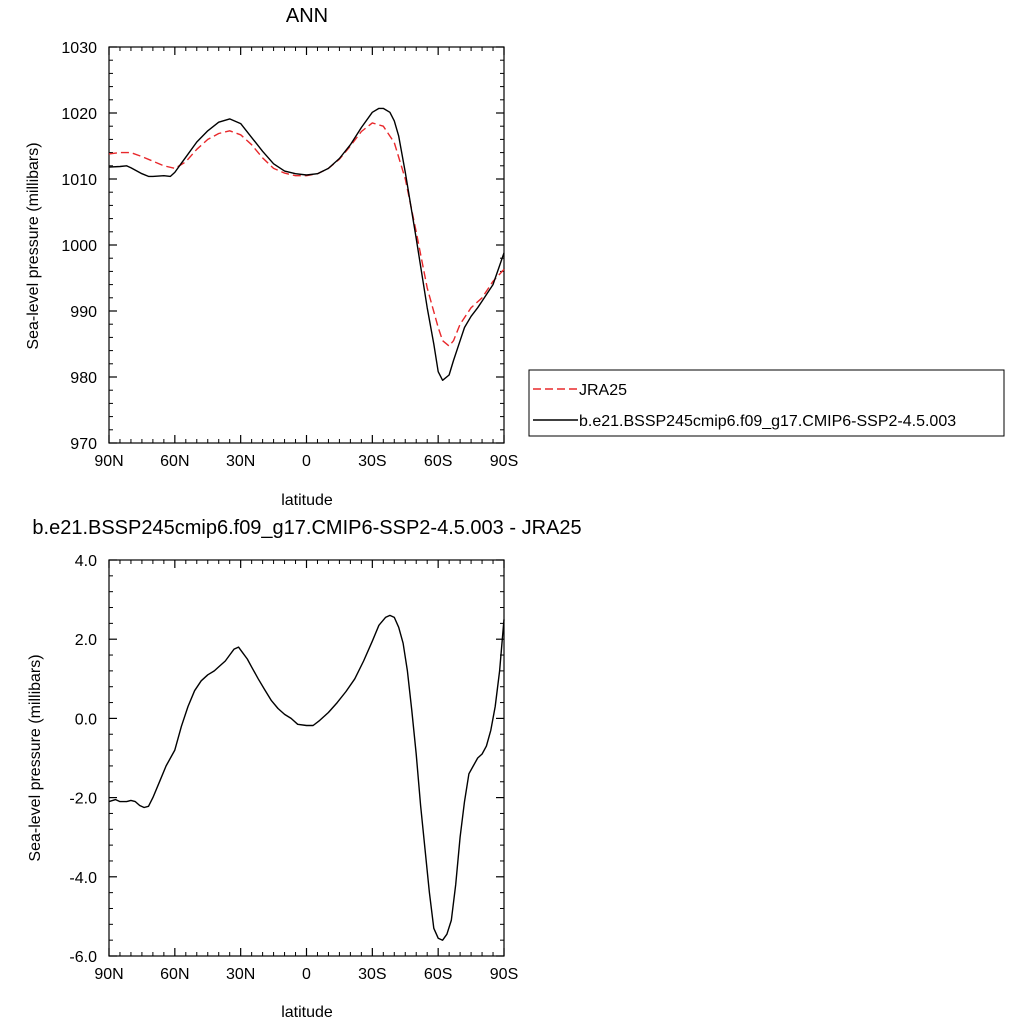 This screenshot has width=1024, height=1024. I want to click on bottom-chart-y-tick-label: -6.0, so click(83, 957).